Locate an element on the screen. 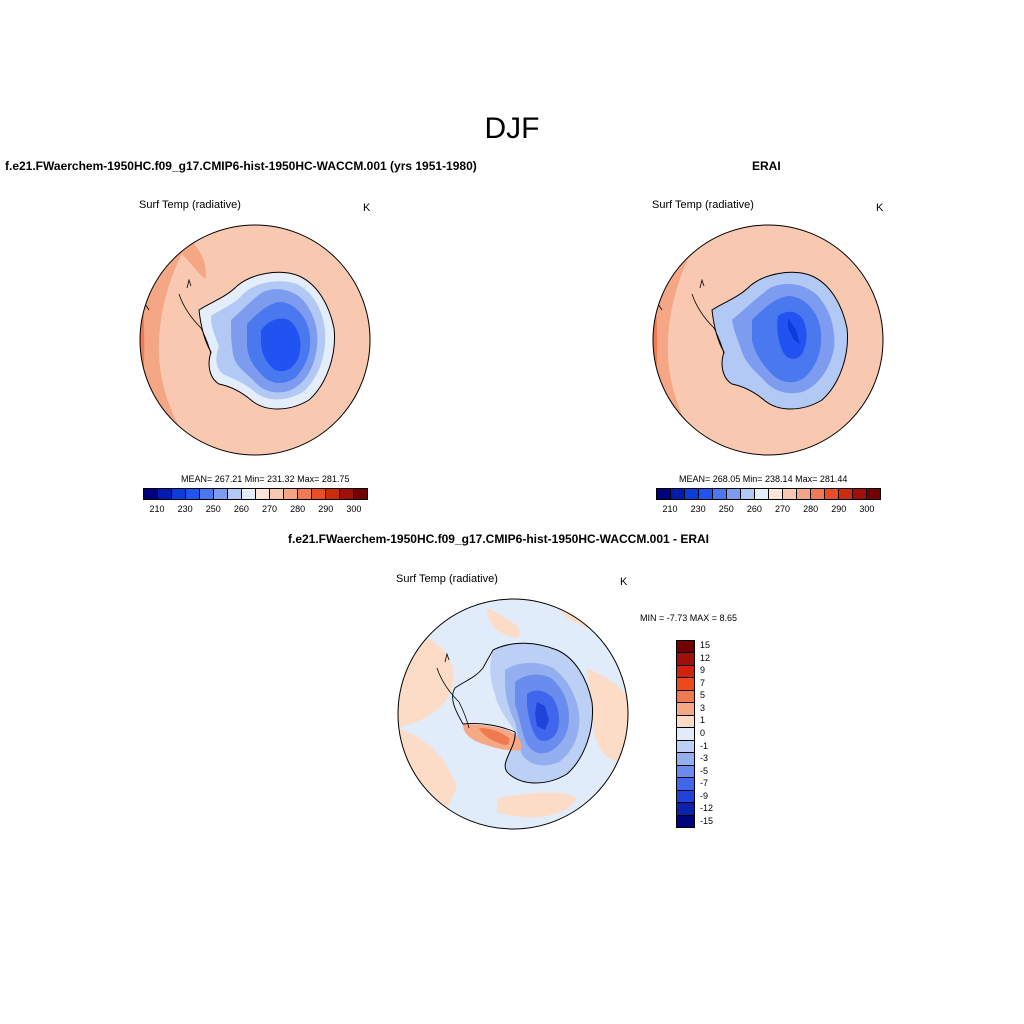 The width and height of the screenshot is (1024, 1024). colorbar-tick-label: -5 is located at coordinates (704, 770).